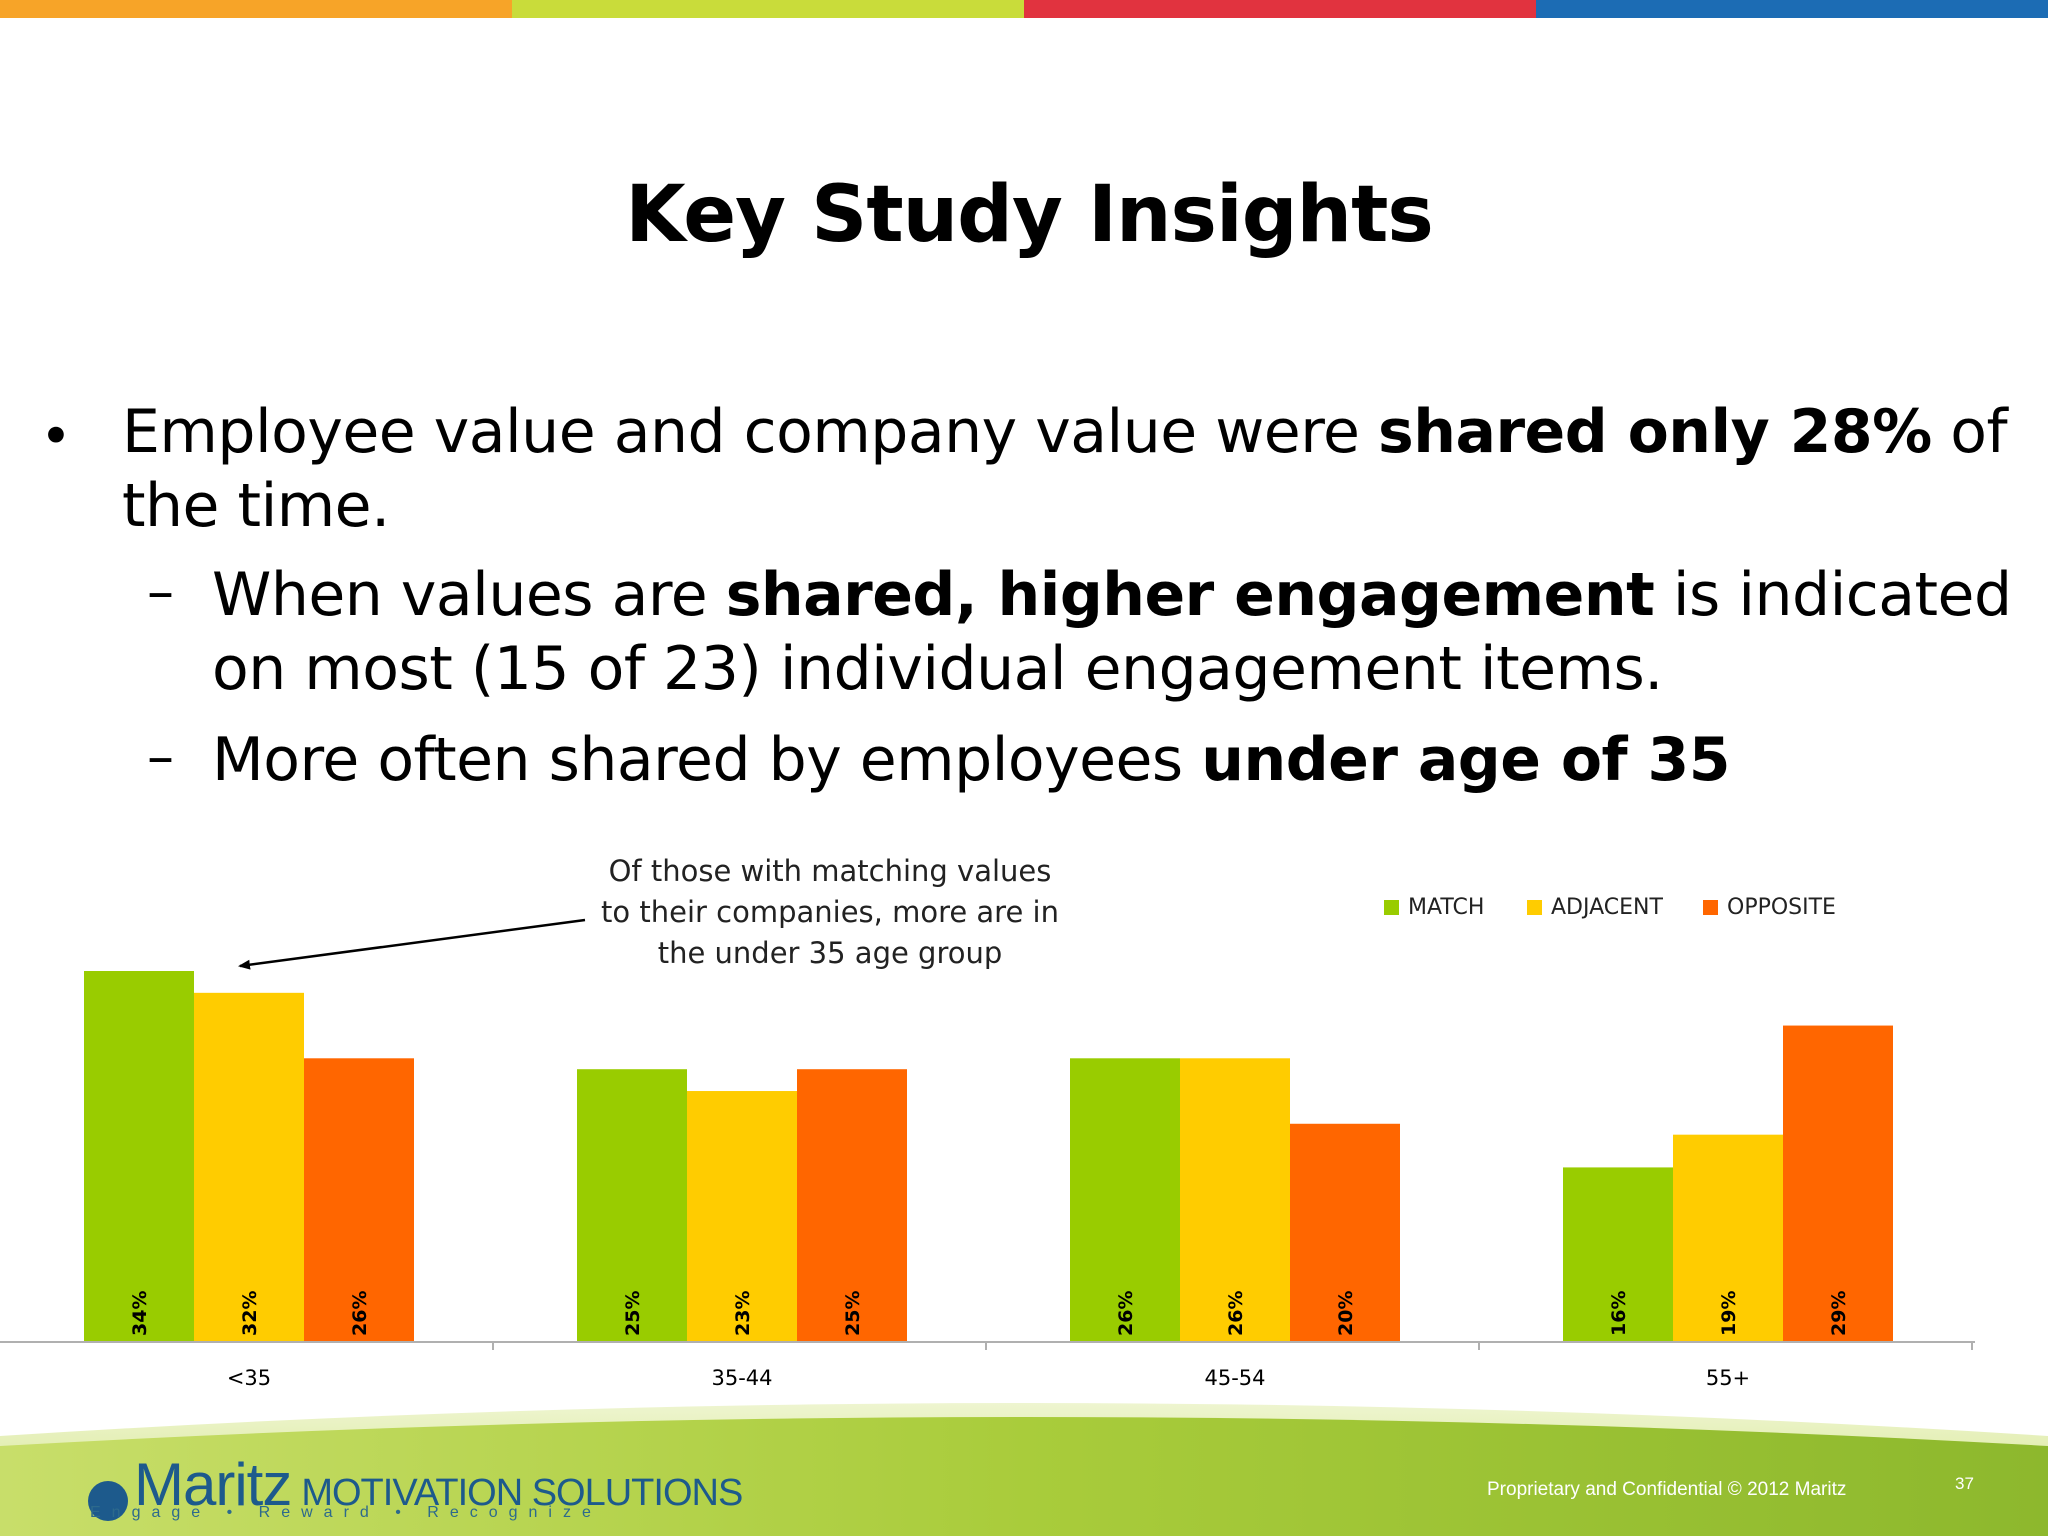  Describe the element at coordinates (1839, 1313) in the screenshot. I see `data-label-opposite-3: 29%` at that location.